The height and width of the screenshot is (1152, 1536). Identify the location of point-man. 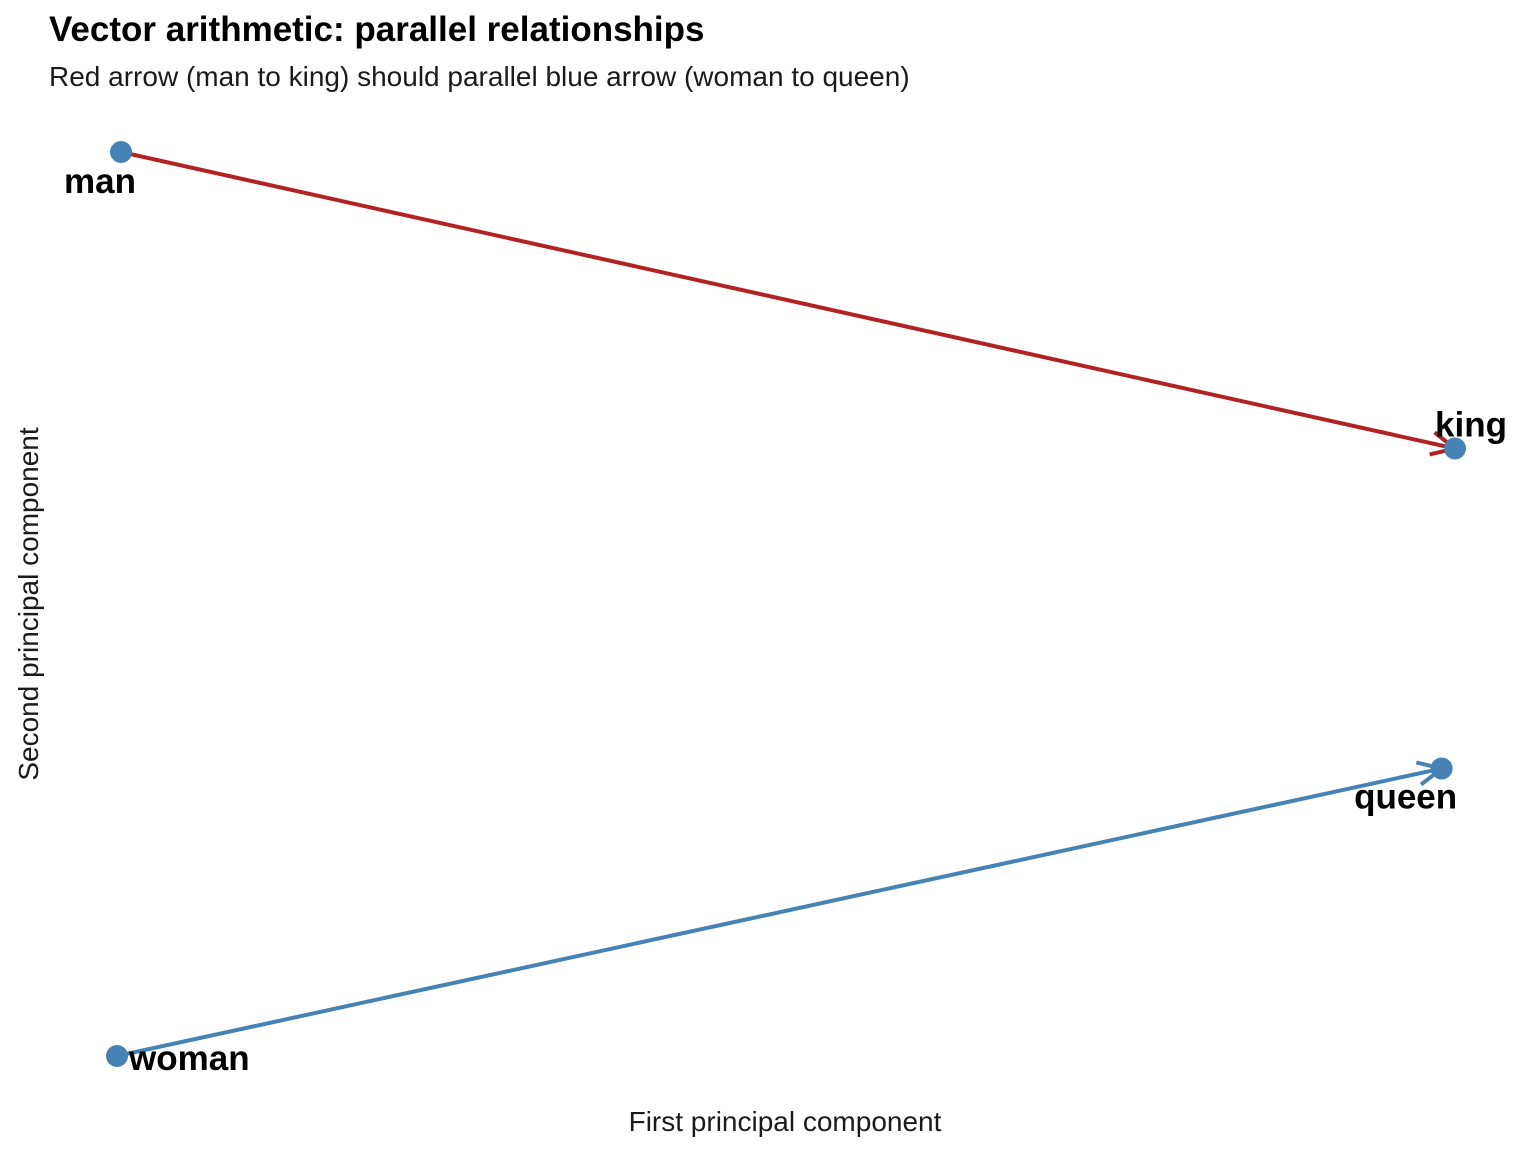
(121, 152).